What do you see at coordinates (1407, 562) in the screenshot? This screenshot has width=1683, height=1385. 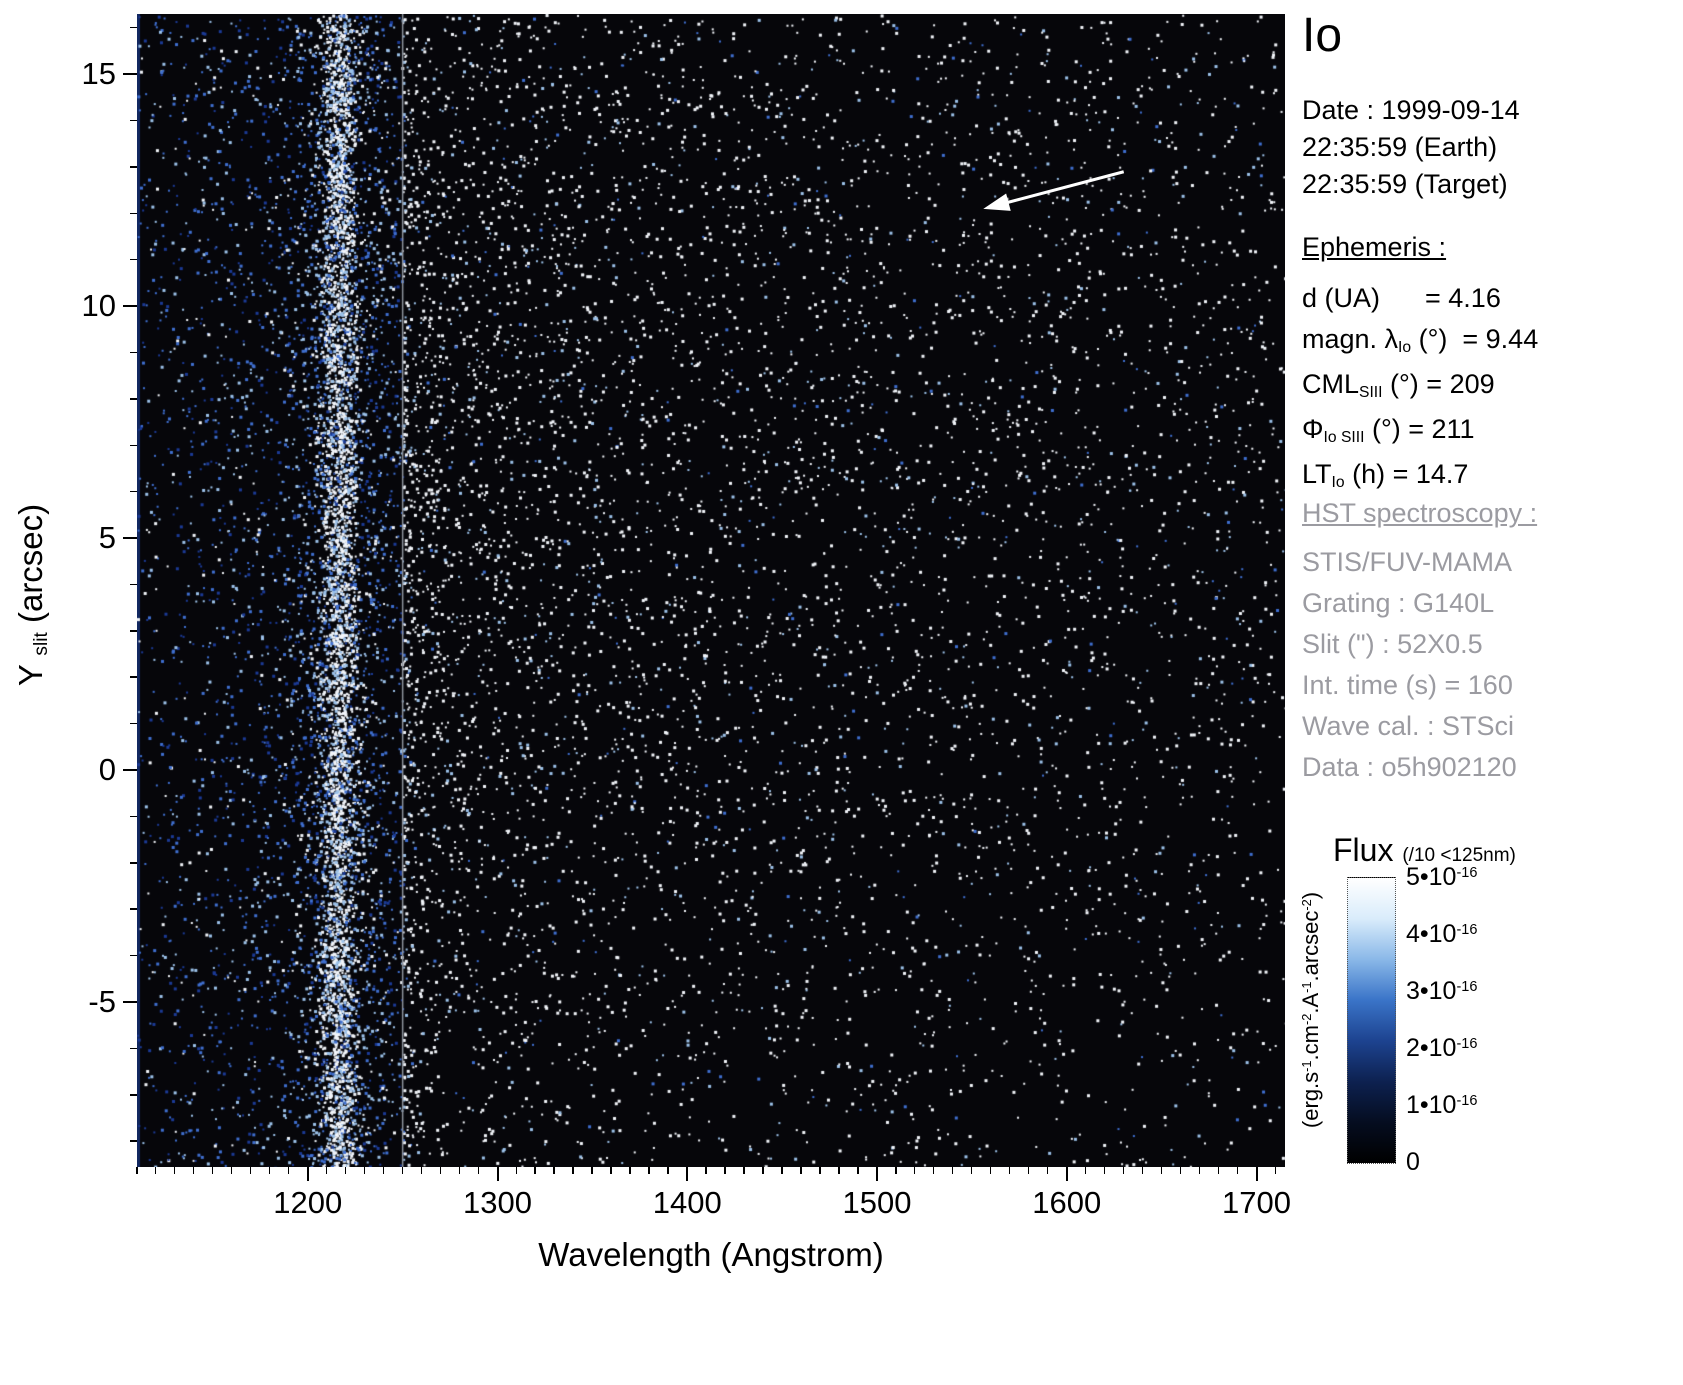 I see `hst-line: STIS/FUV-MAMA` at bounding box center [1407, 562].